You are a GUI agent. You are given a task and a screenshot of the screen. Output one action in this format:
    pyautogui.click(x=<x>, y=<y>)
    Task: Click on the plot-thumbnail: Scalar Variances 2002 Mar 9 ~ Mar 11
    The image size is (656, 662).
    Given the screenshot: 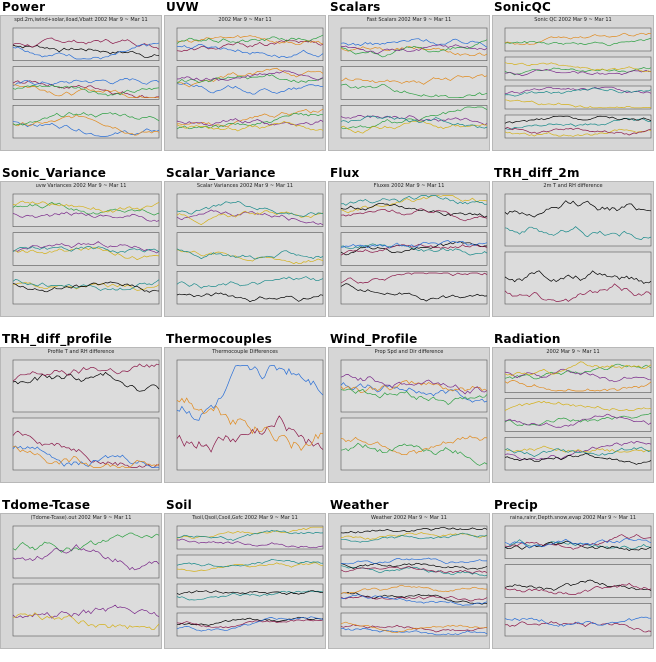 What is the action you would take?
    pyautogui.click(x=245, y=249)
    